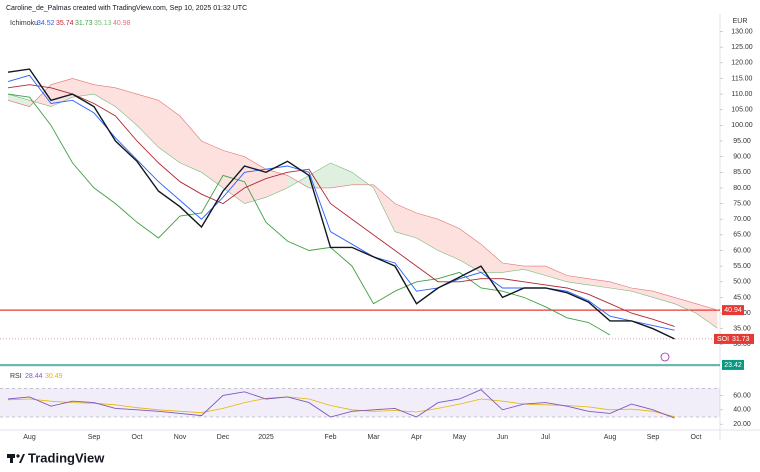 This screenshot has width=760, height=472. What do you see at coordinates (742, 156) in the screenshot?
I see `y-tick-label: 90.00` at bounding box center [742, 156].